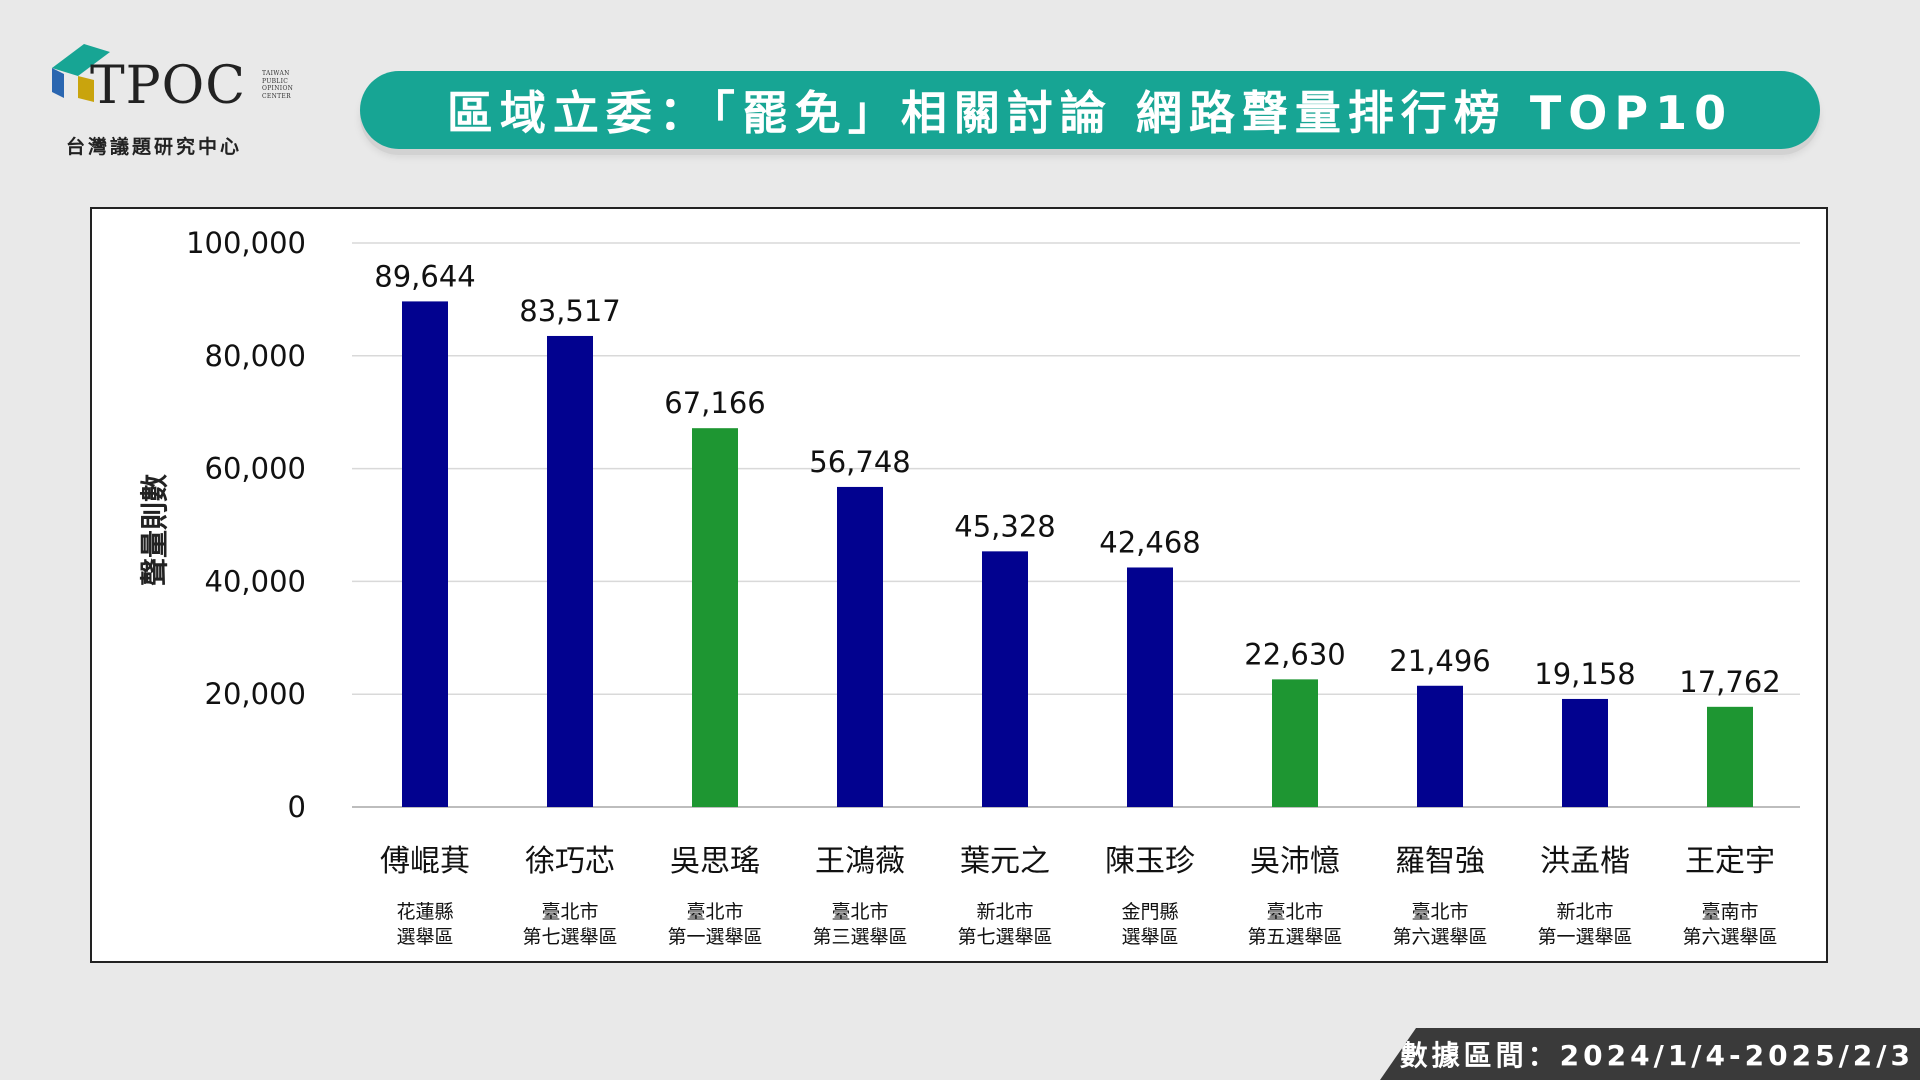  What do you see at coordinates (255, 694) in the screenshot?
I see `y-tick-label: 20,000` at bounding box center [255, 694].